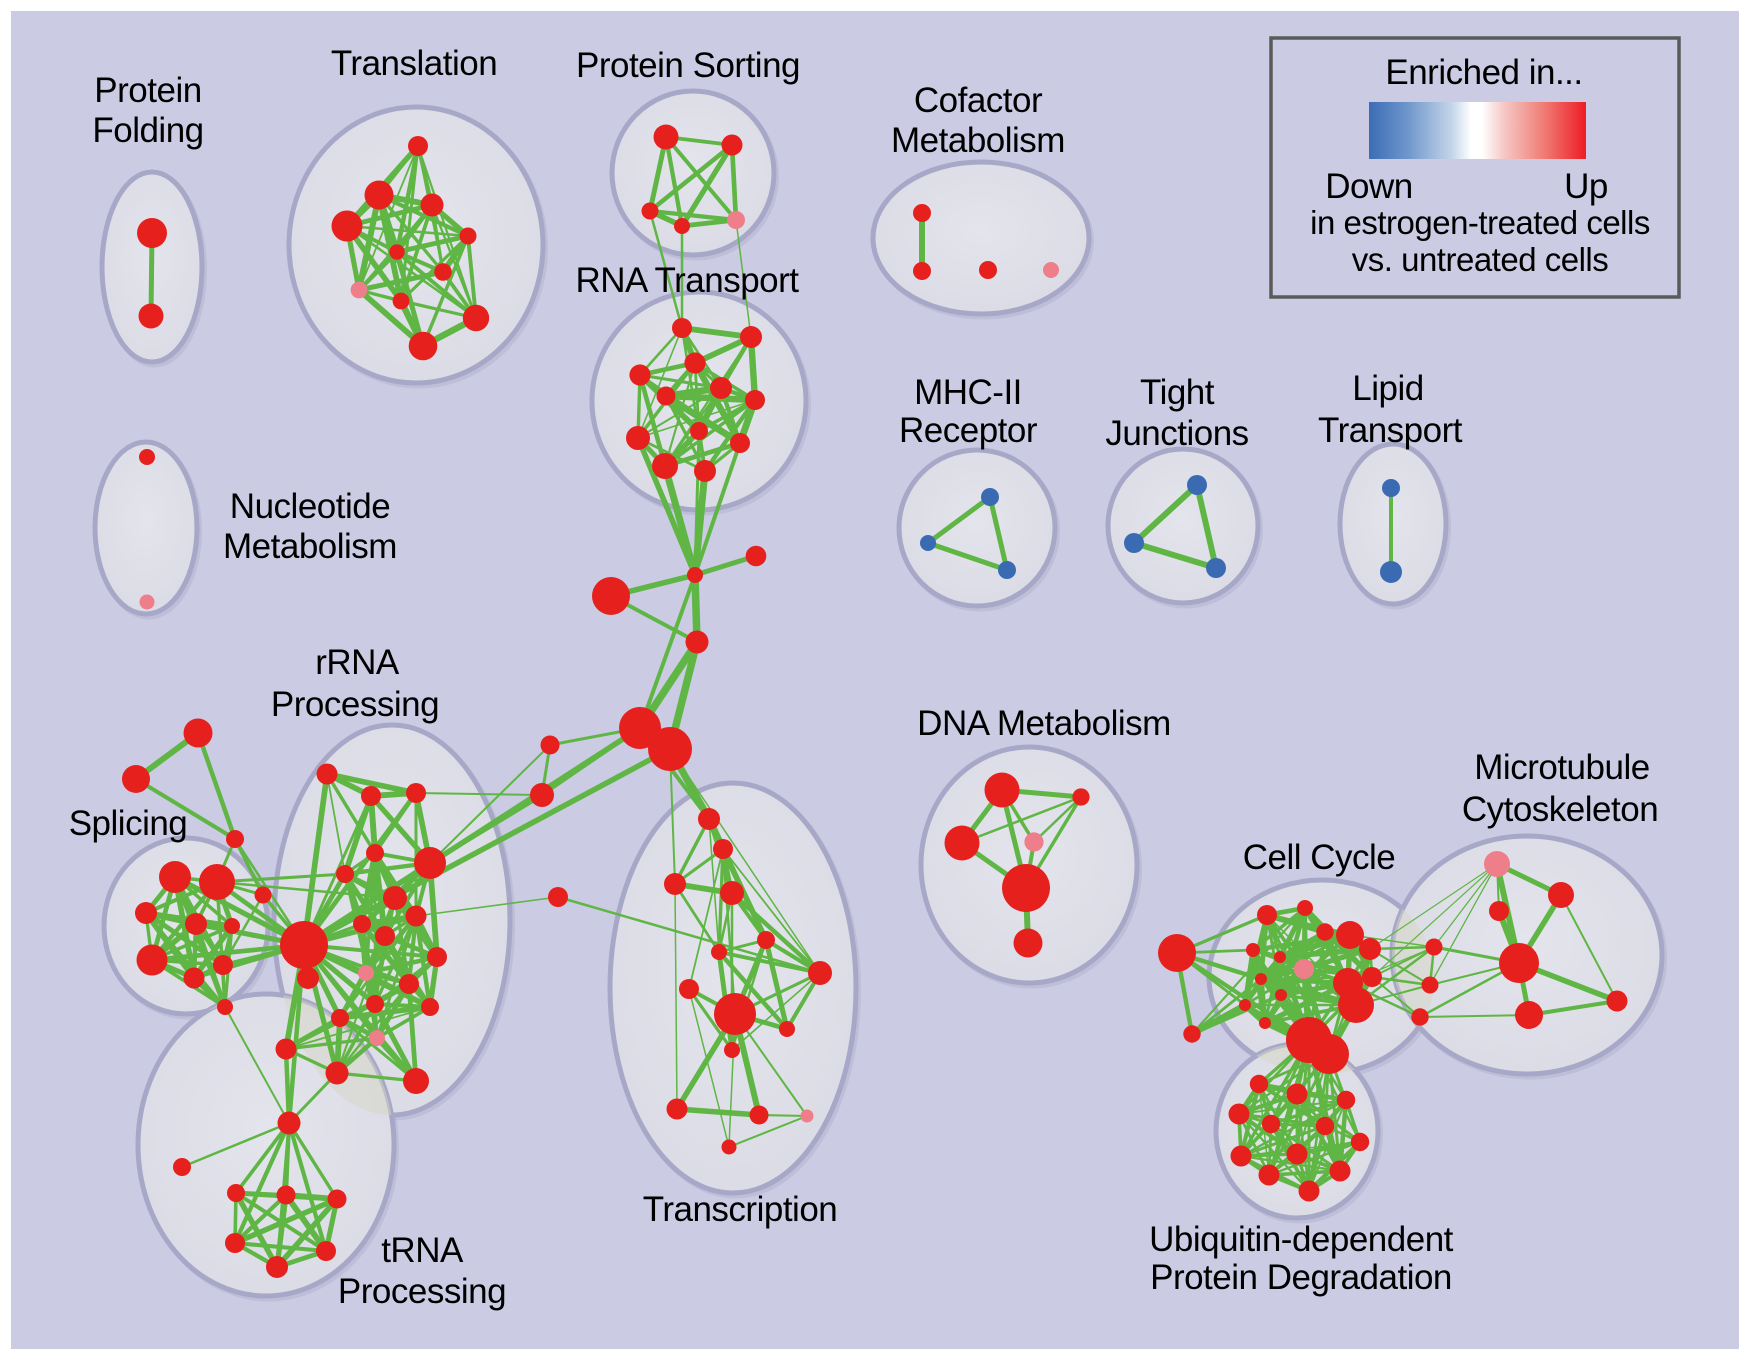 The image size is (1750, 1365). What do you see at coordinates (147, 130) in the screenshot?
I see `svg-text: Folding` at bounding box center [147, 130].